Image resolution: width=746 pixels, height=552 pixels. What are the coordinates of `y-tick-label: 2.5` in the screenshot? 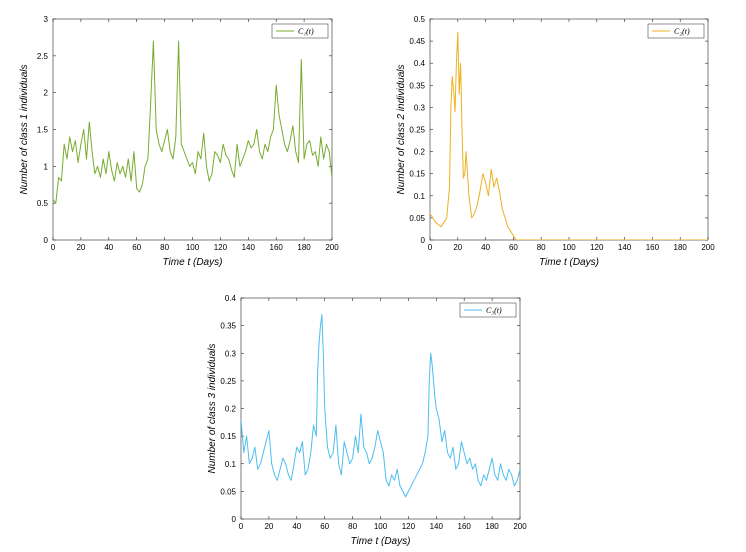 It's located at (43, 56).